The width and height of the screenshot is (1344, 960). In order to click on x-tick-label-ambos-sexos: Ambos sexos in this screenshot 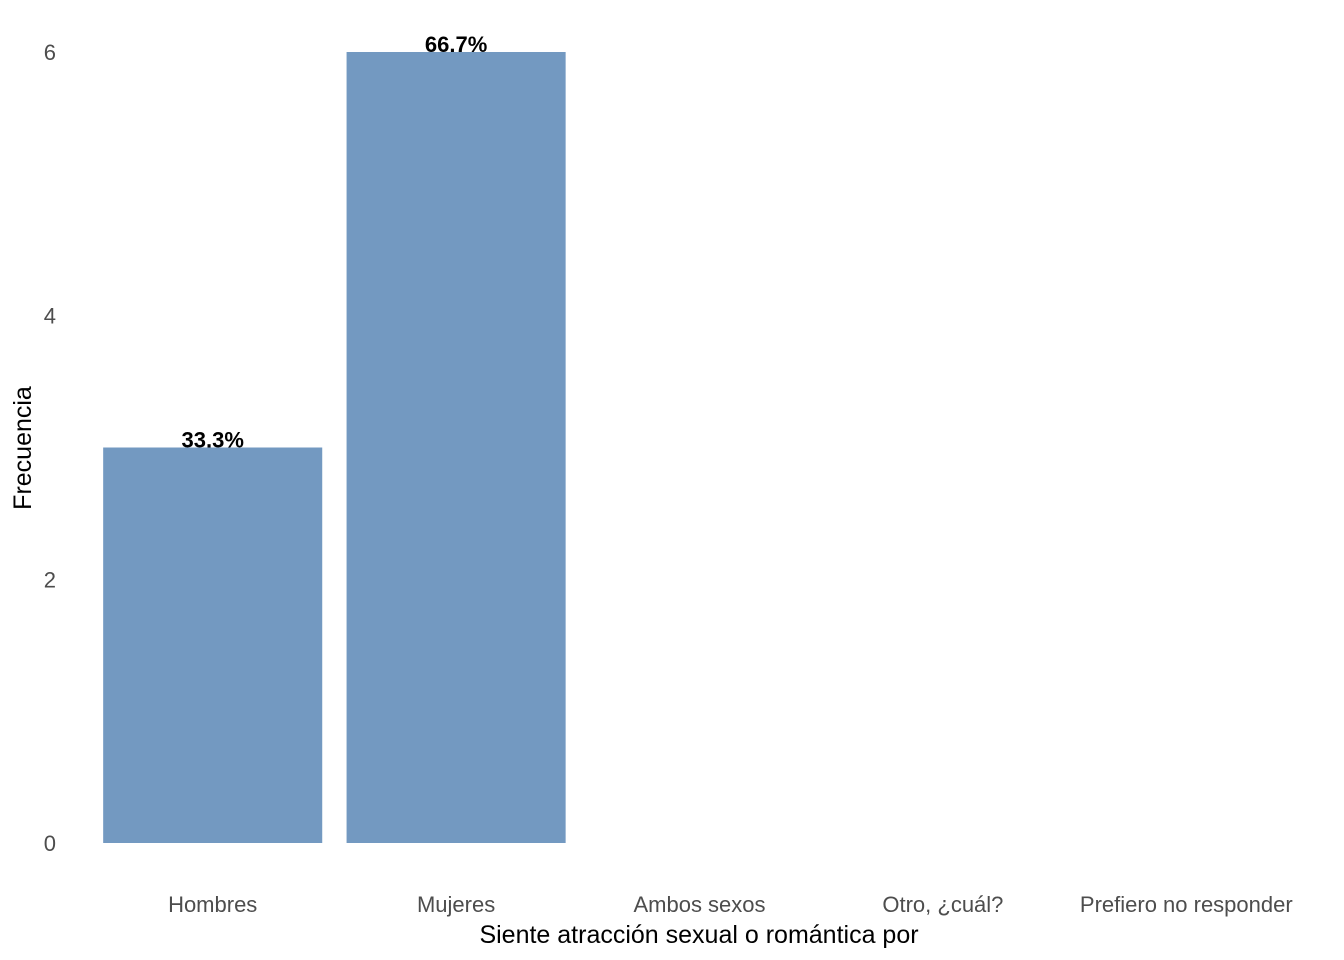, I will do `click(699, 904)`.